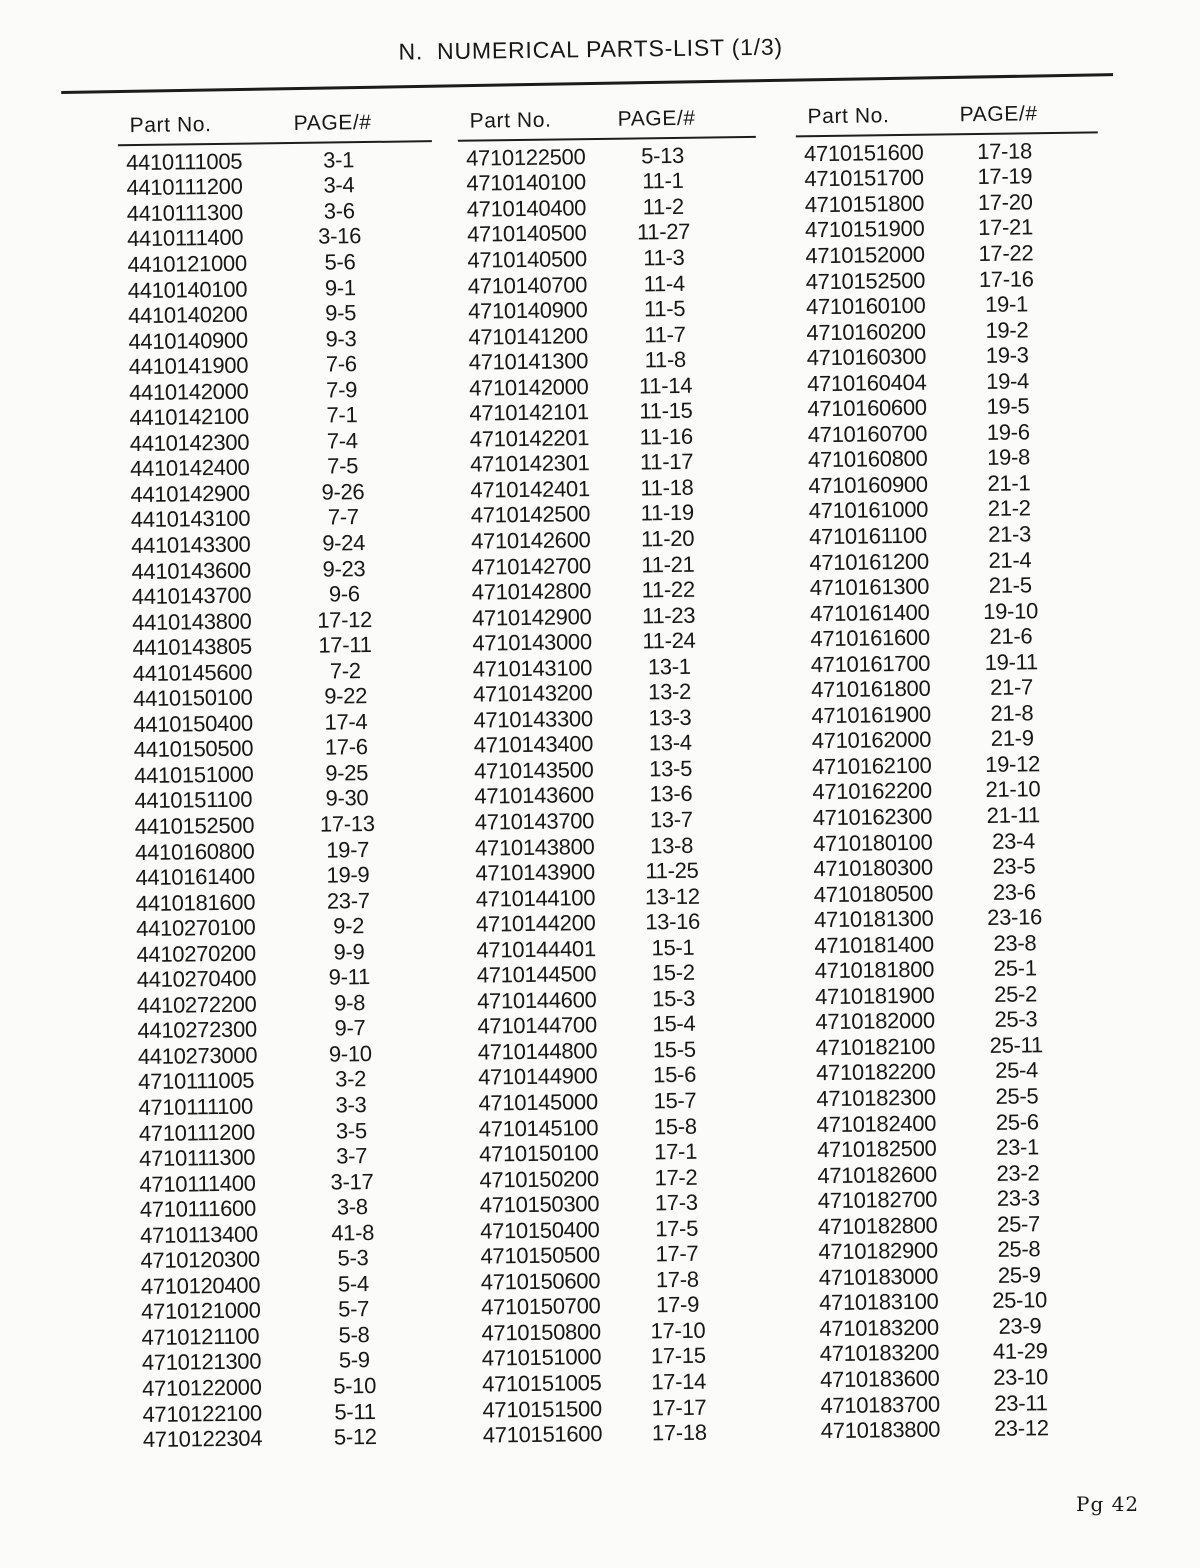  Describe the element at coordinates (612, 539) in the screenshot. I see `table-row: 4710142600 11-20` at that location.